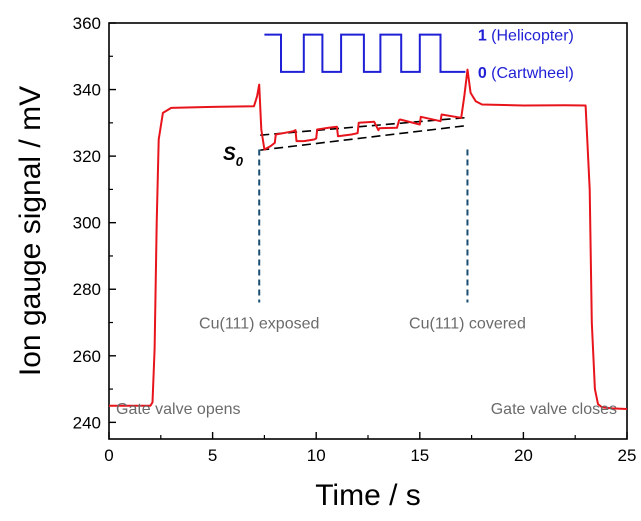  Describe the element at coordinates (368, 495) in the screenshot. I see `x-axis-title: Time / s` at that location.